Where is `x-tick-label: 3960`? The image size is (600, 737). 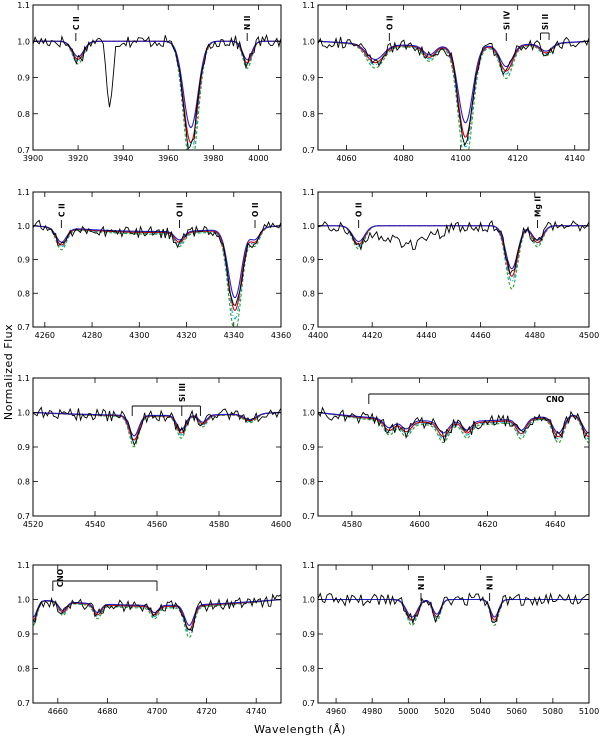 x-tick-label: 3960 is located at coordinates (168, 158).